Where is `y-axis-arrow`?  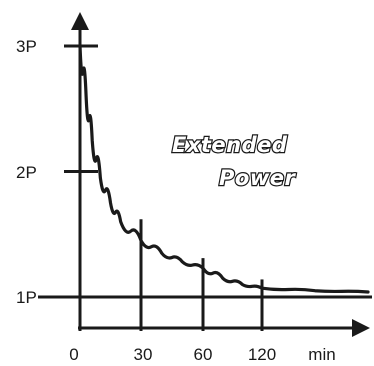 y-axis-arrow is located at coordinates (80, 21).